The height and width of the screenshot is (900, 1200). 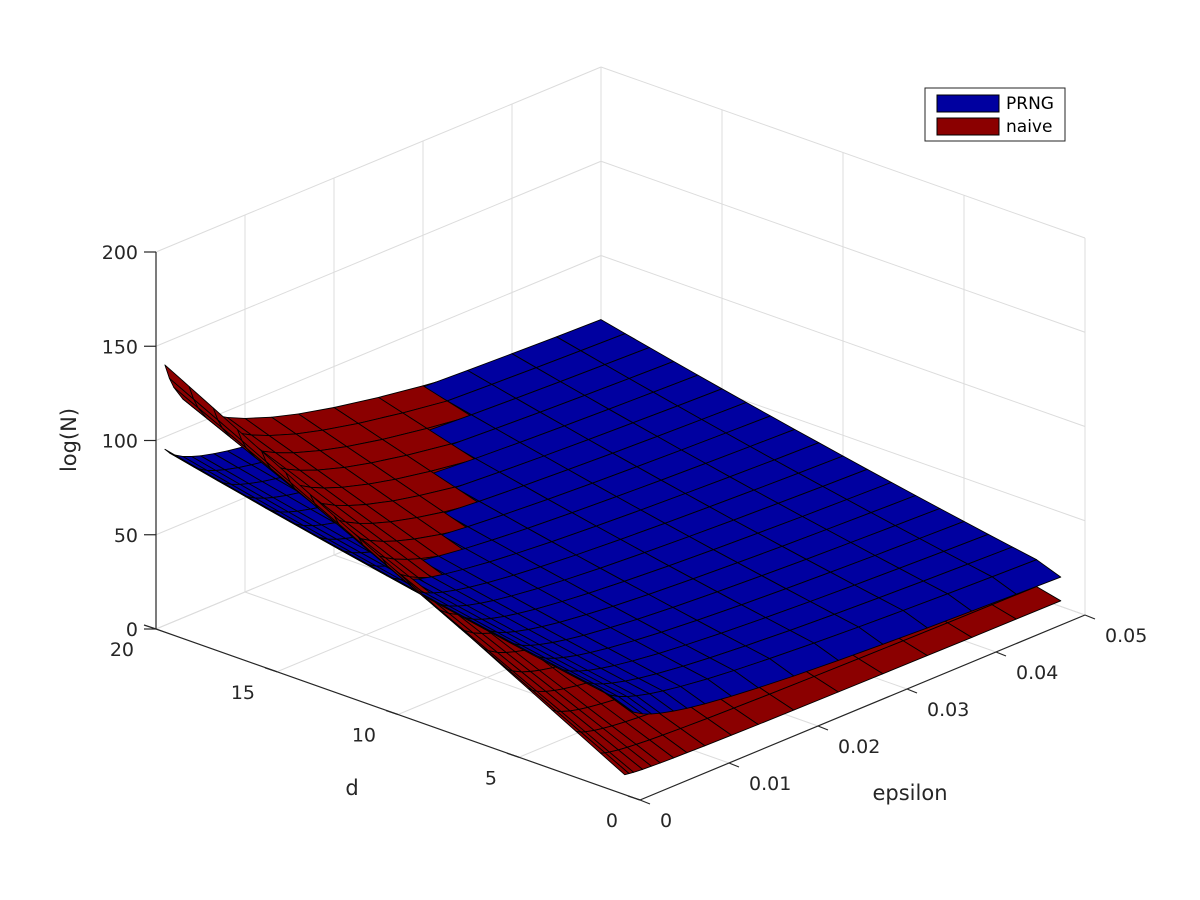 I want to click on legend: PRNG naive, so click(x=995, y=114).